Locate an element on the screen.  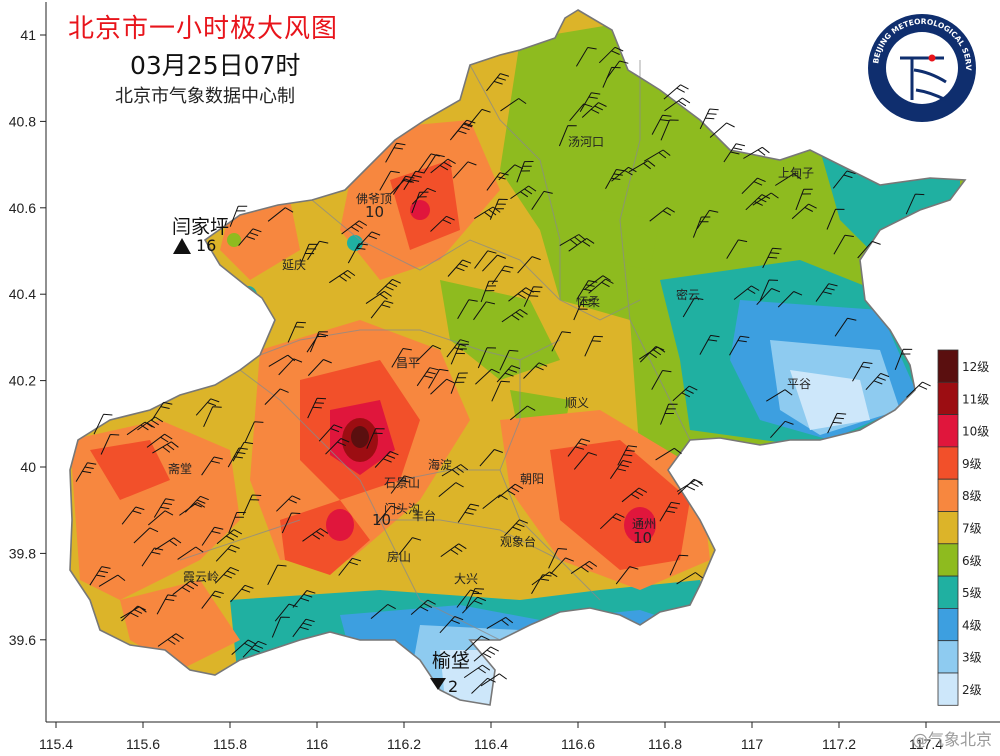
place-label: 海淀 is located at coordinates (440, 464).